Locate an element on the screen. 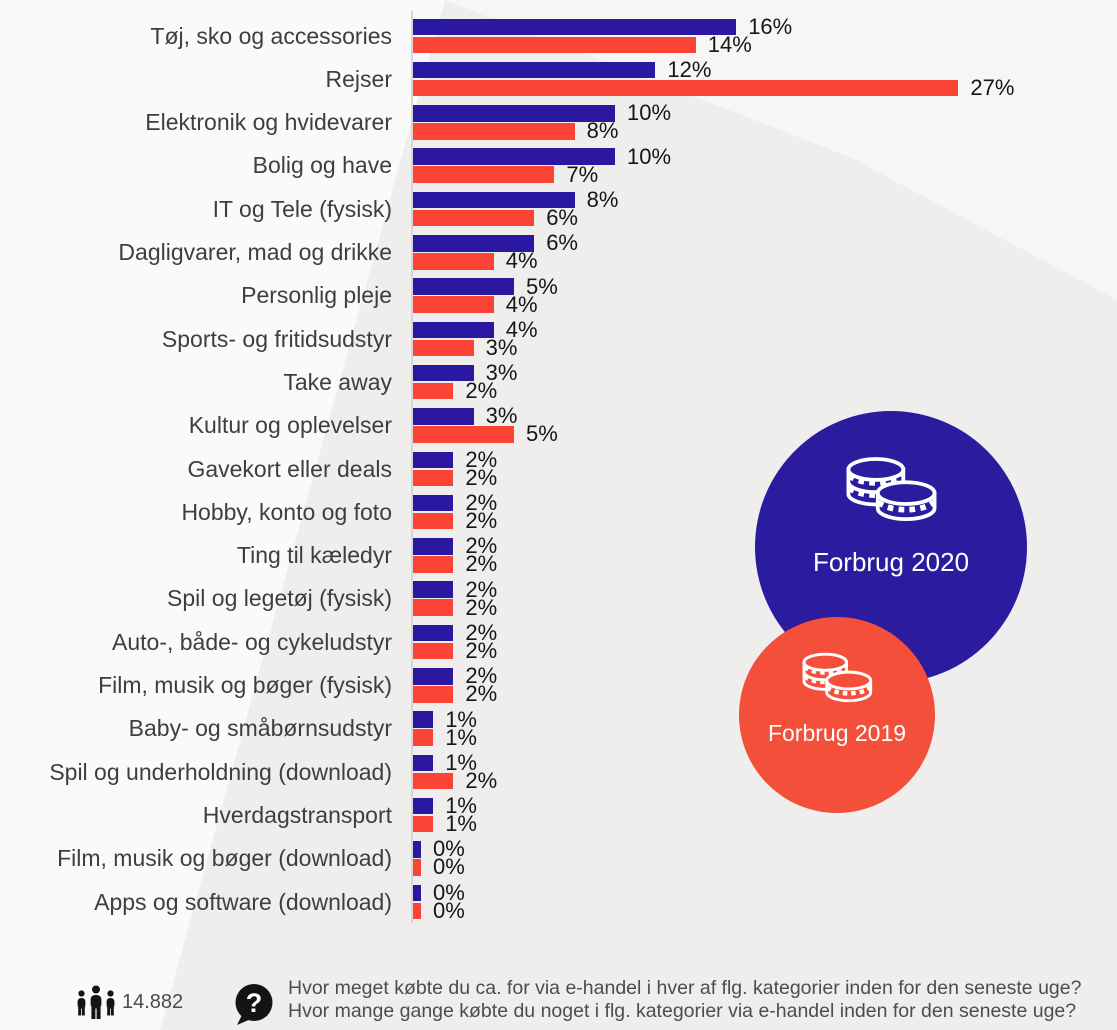 This screenshot has width=1117, height=1030. legend-forbrug-2019: Forbrug 2019 is located at coordinates (837, 715).